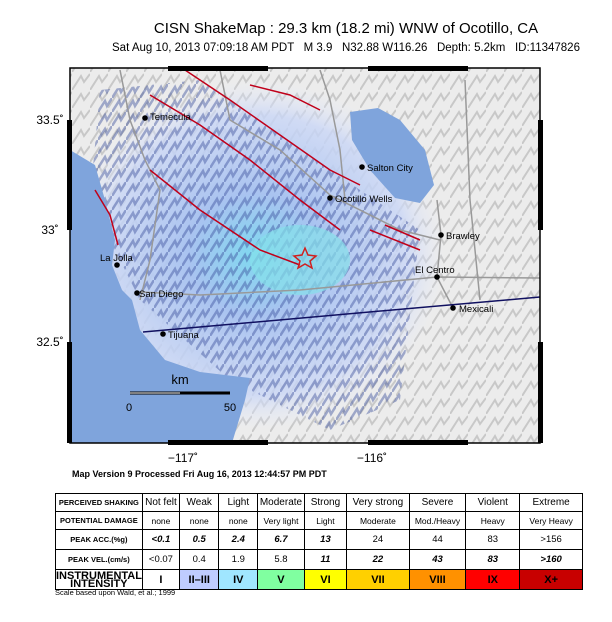 The width and height of the screenshot is (612, 622). Describe the element at coordinates (372, 458) in the screenshot. I see `lon-label: −116˚` at that location.